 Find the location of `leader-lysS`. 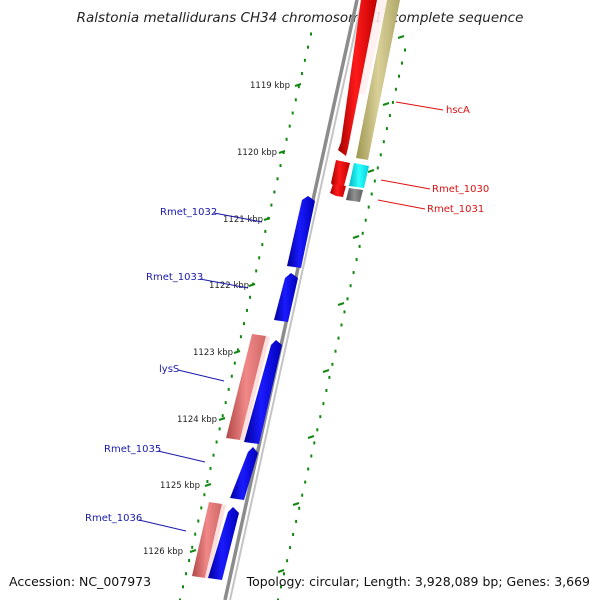

leader-lysS is located at coordinates (201, 375).